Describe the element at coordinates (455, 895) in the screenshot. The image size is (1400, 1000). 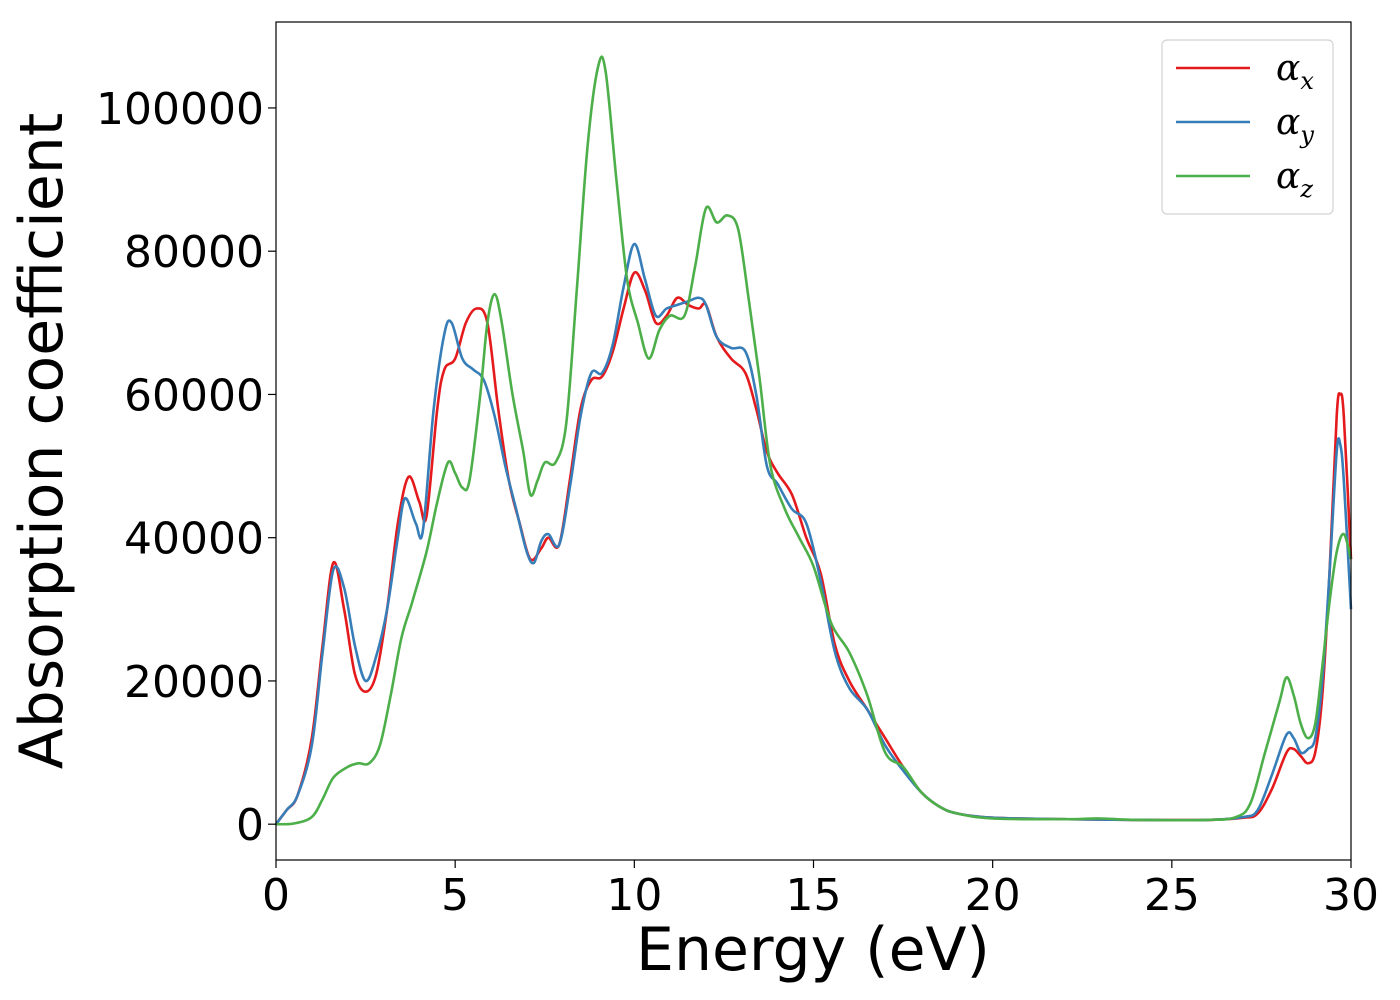
I see `x-tick-label: 5` at that location.